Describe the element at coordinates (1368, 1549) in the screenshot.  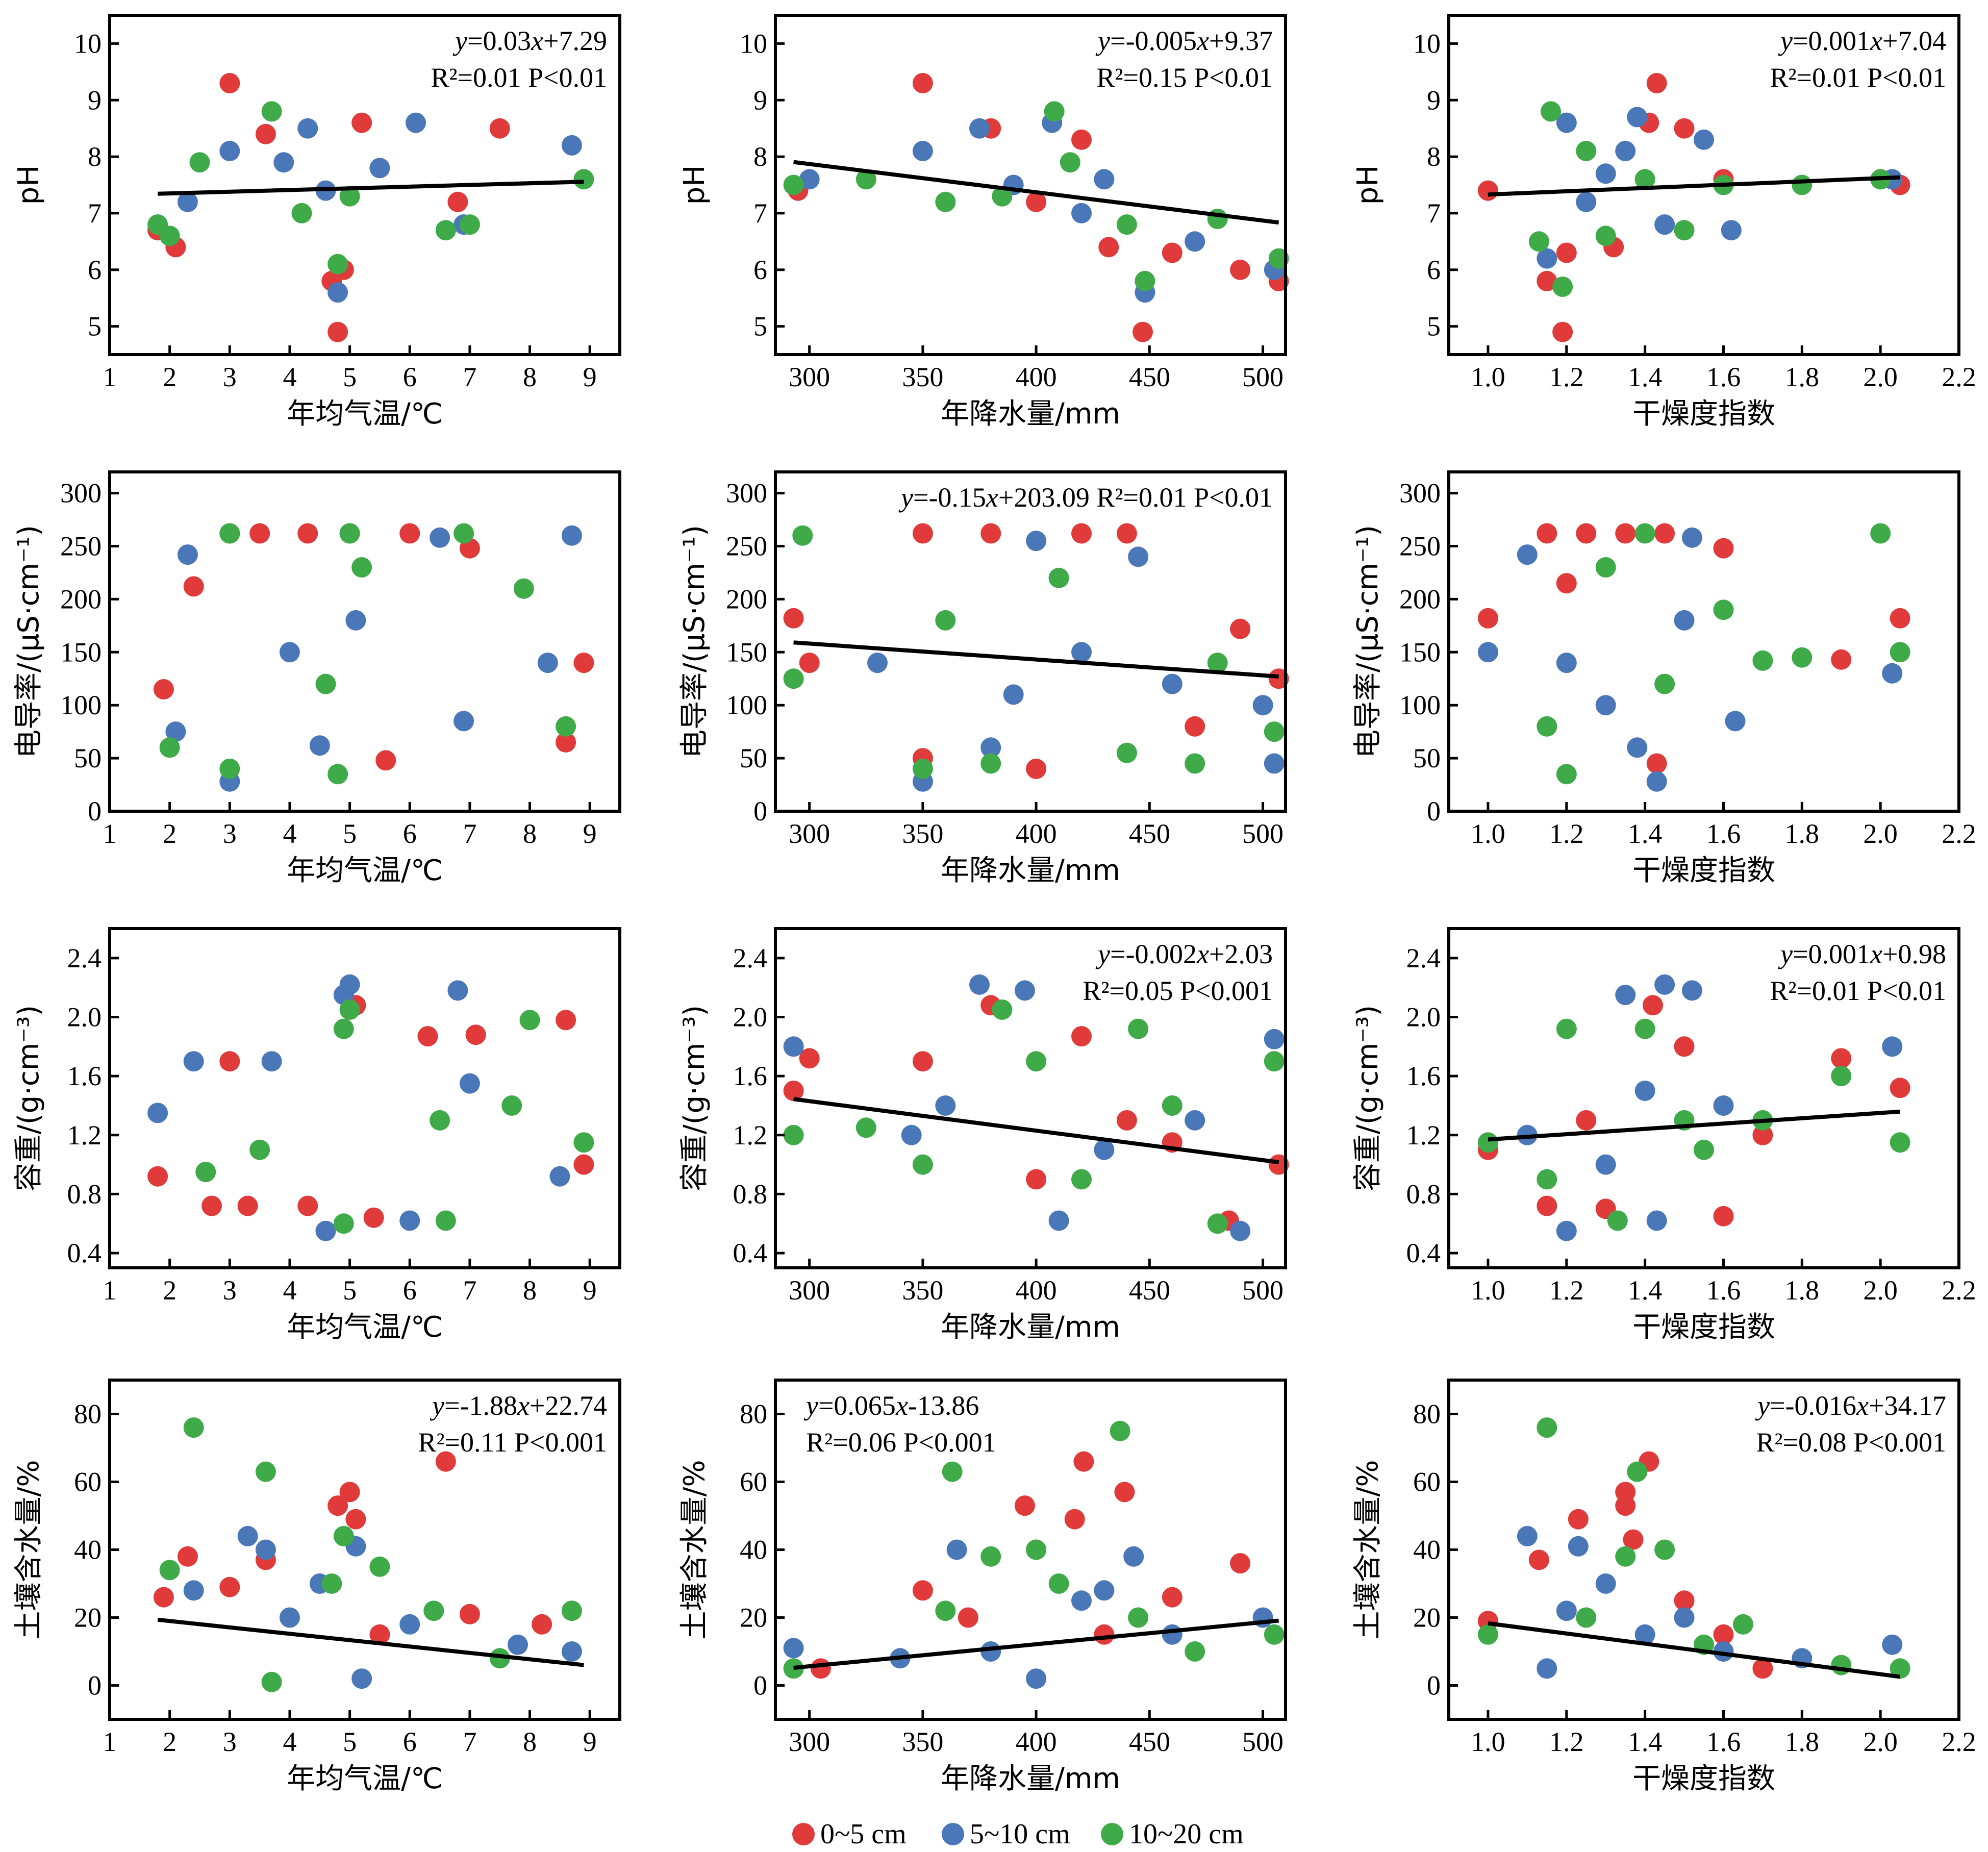
I see `y-axis-label: 土壤含水量/%` at that location.